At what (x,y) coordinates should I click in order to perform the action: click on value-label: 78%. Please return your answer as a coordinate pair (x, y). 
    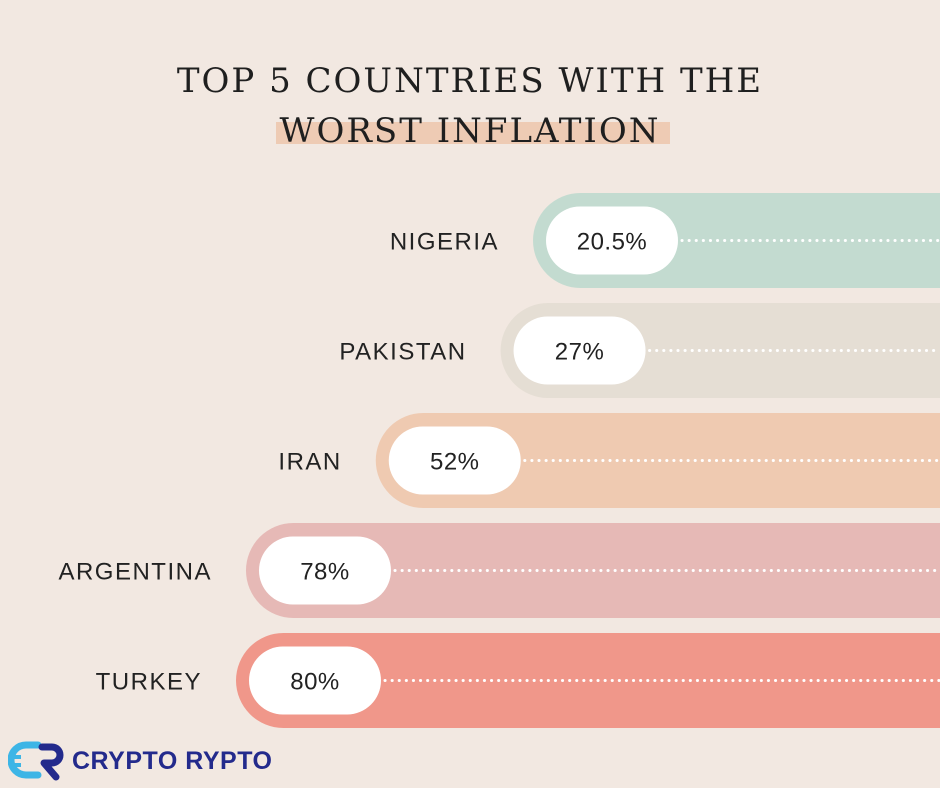
    Looking at the image, I should click on (325, 572).